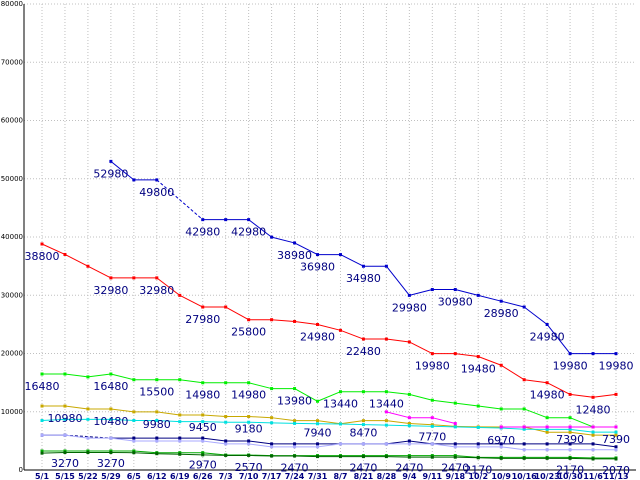  Describe the element at coordinates (317, 336) in the screenshot. I see `data-label: 24980` at that location.